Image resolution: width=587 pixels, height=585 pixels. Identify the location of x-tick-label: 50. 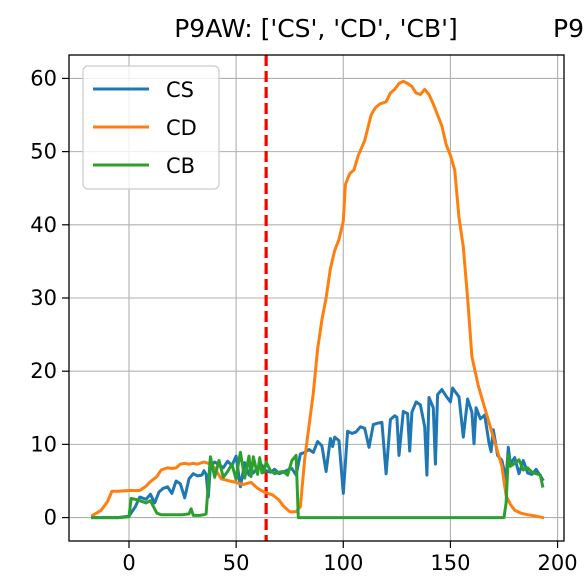
(236, 563).